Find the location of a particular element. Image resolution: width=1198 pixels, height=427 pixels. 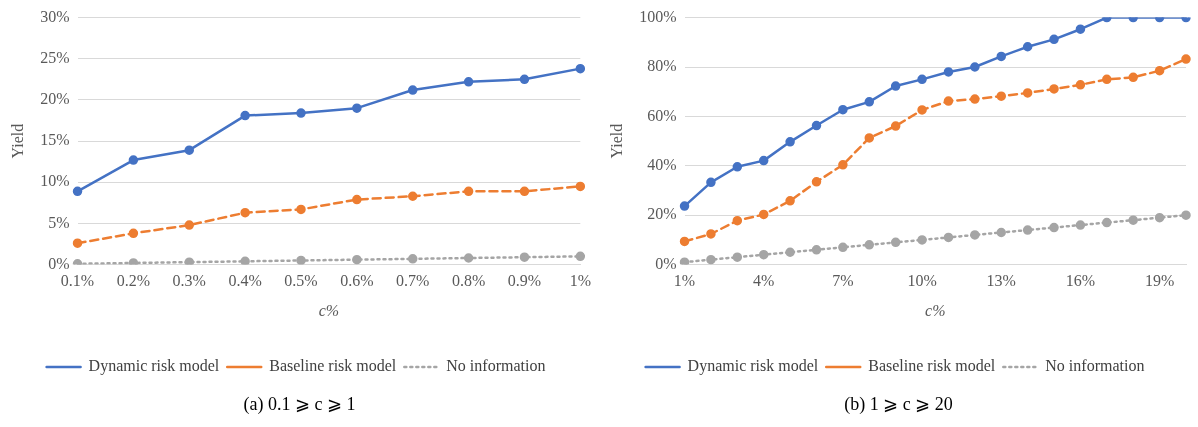

x-tick-label: 0.2% is located at coordinates (133, 281).